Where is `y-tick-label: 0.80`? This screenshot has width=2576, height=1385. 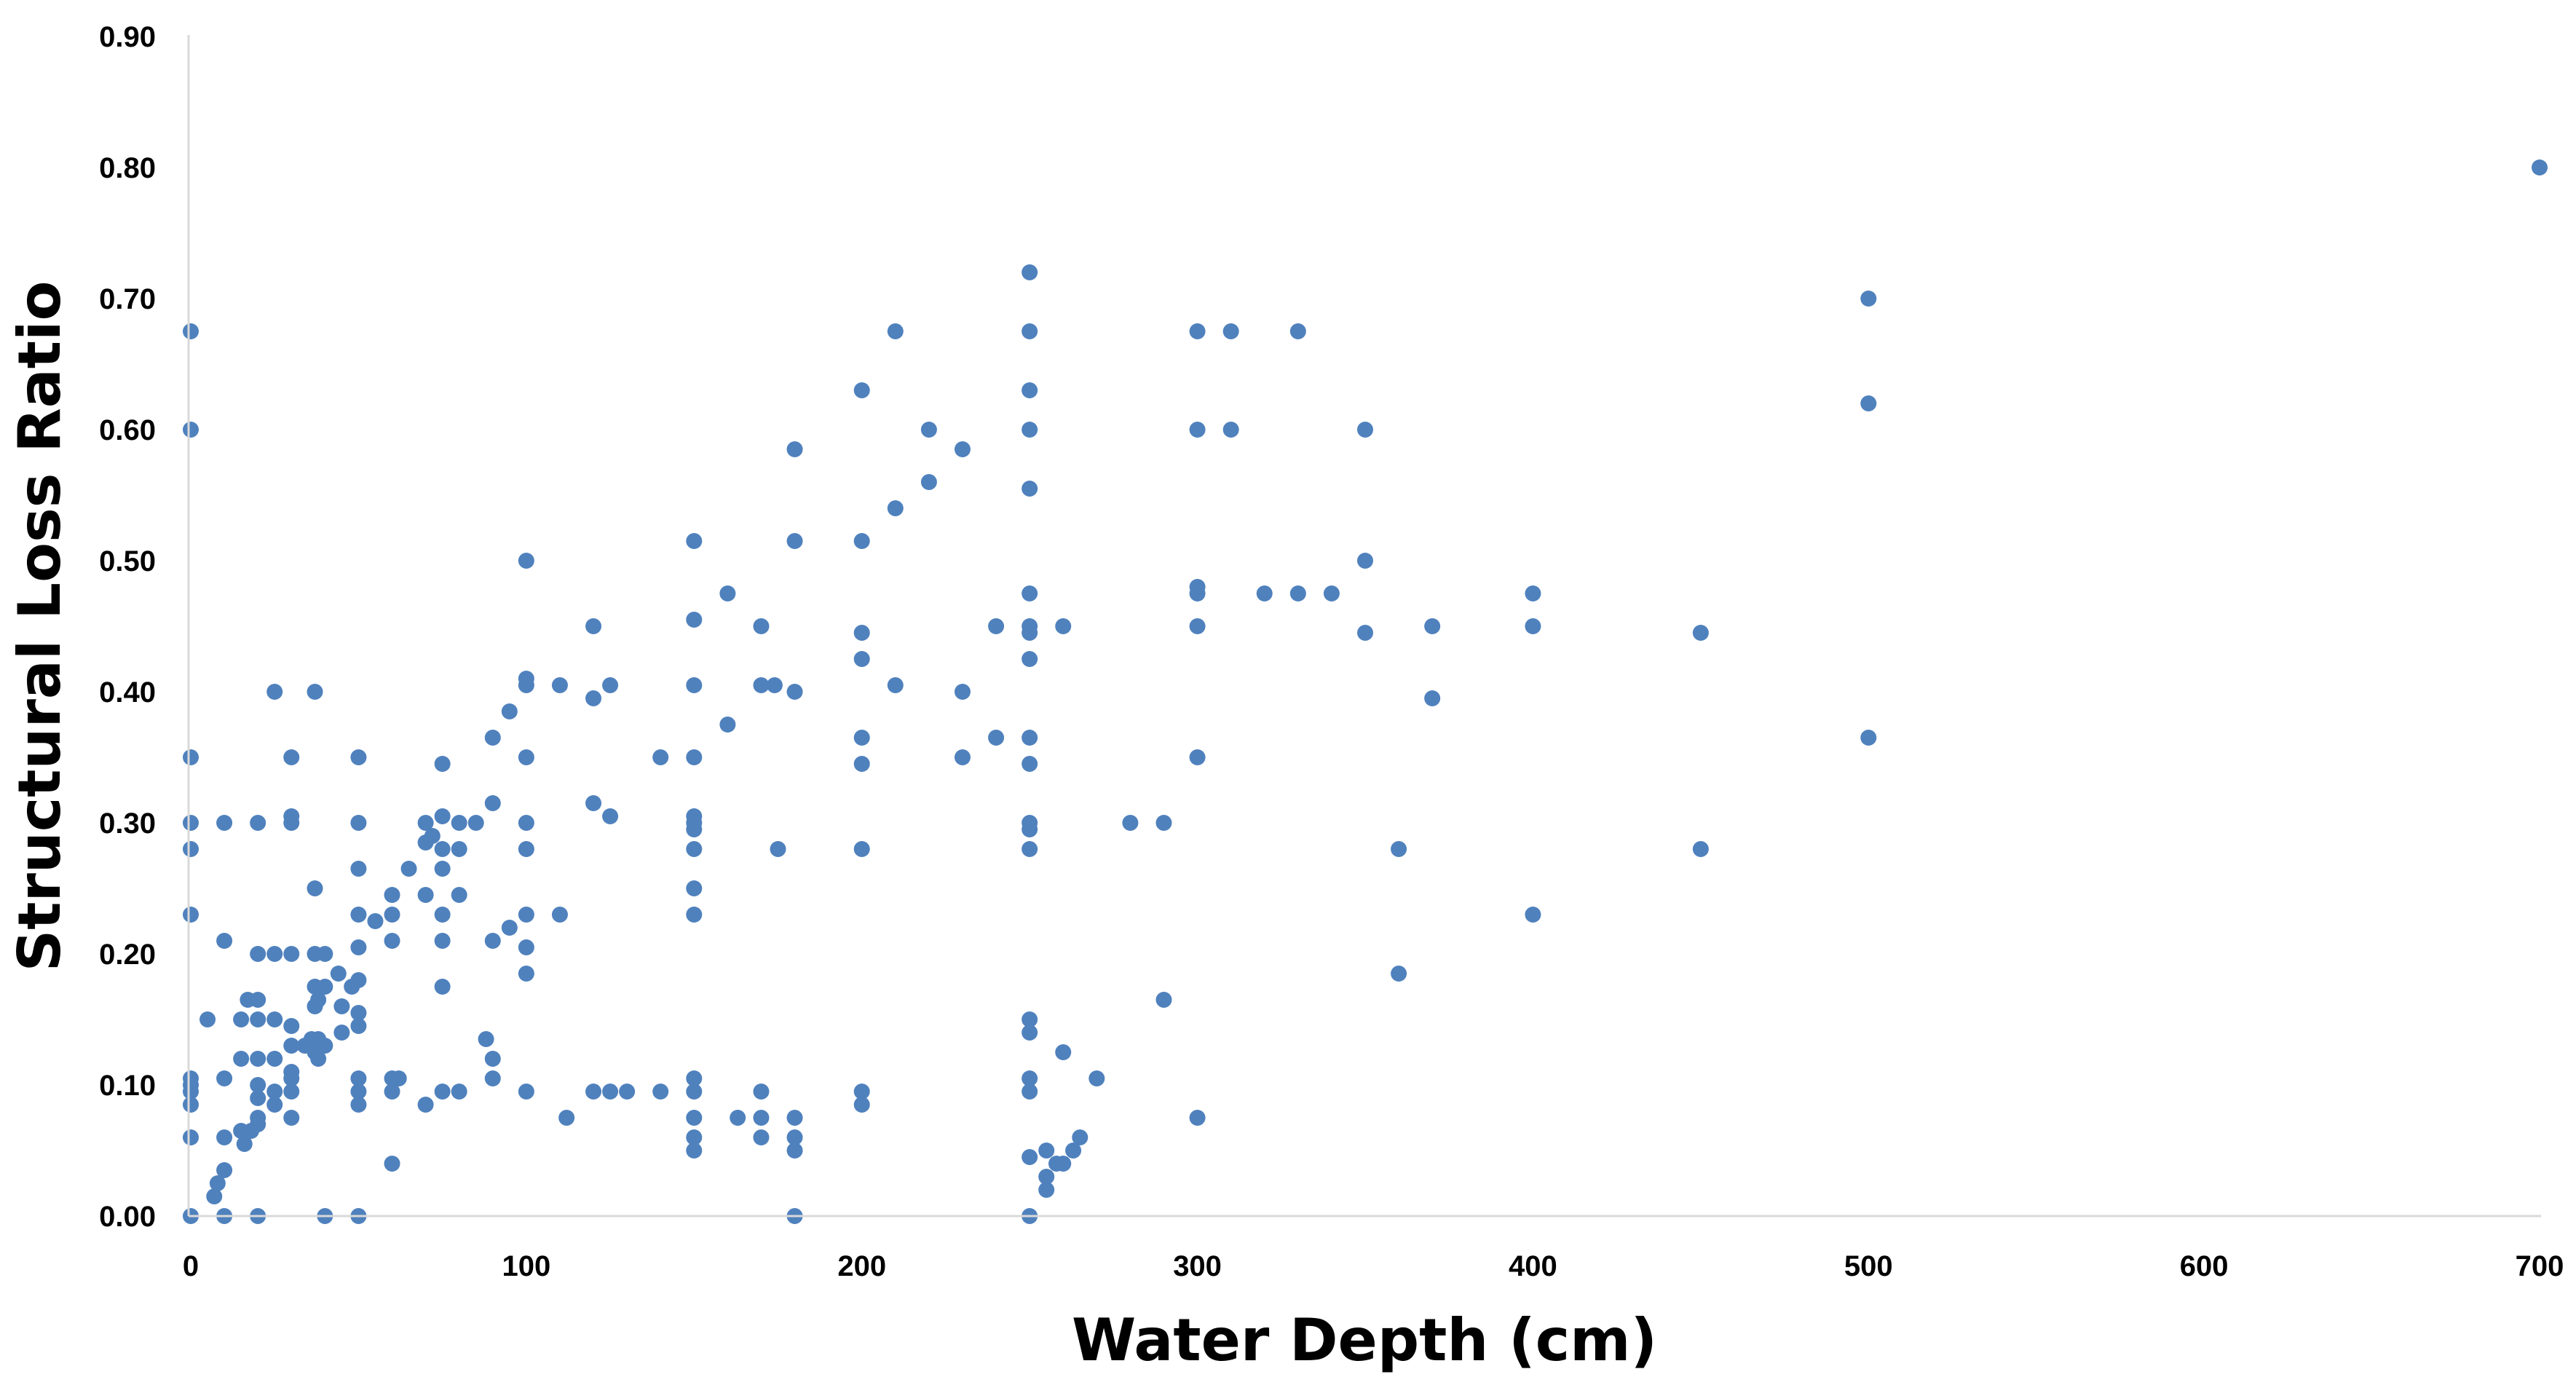 y-tick-label: 0.80 is located at coordinates (127, 168).